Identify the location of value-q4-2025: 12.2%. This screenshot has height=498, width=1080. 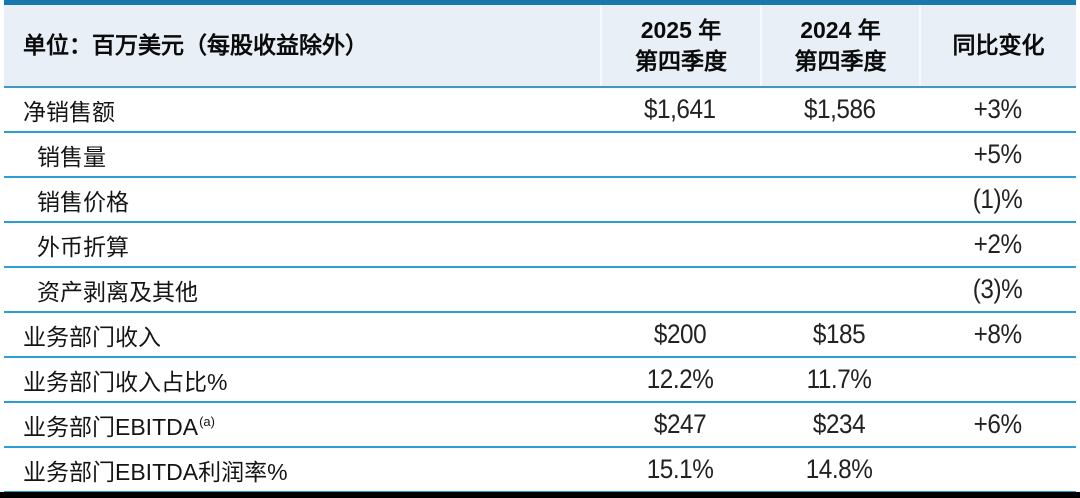
(680, 379).